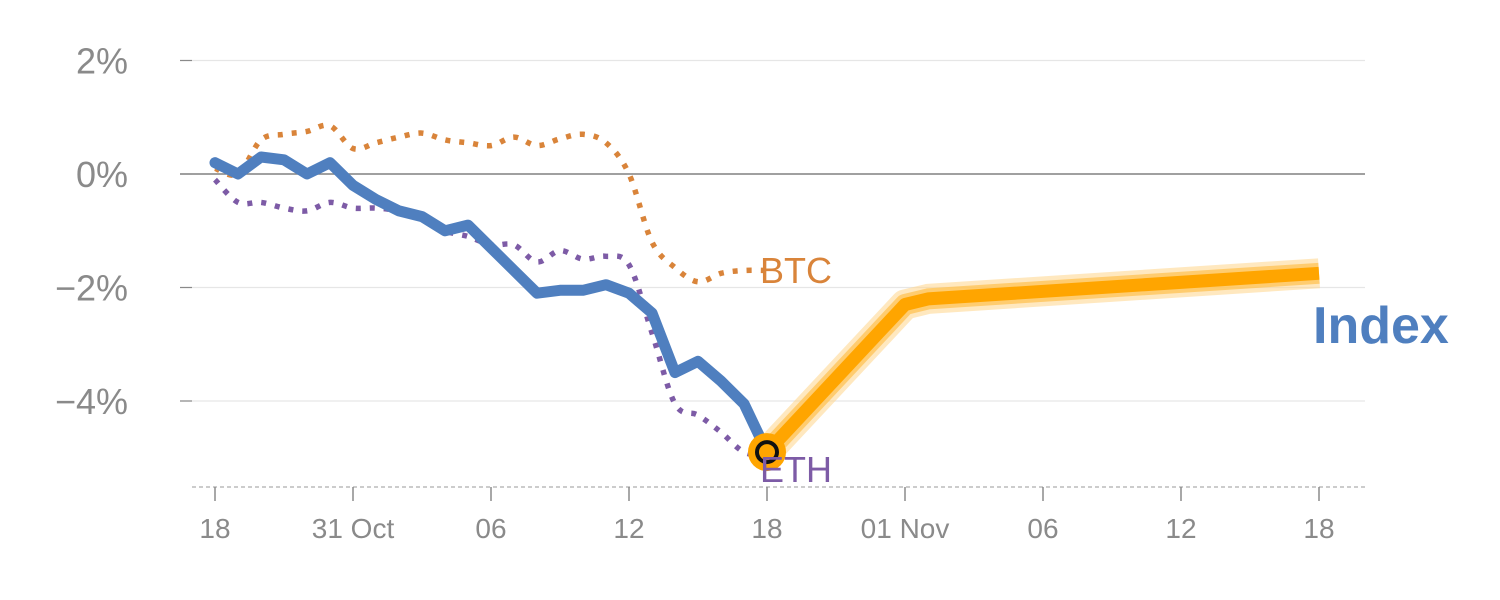 This screenshot has width=1500, height=600. Describe the element at coordinates (91, 401) in the screenshot. I see `y-tick-label-3: −4%` at that location.